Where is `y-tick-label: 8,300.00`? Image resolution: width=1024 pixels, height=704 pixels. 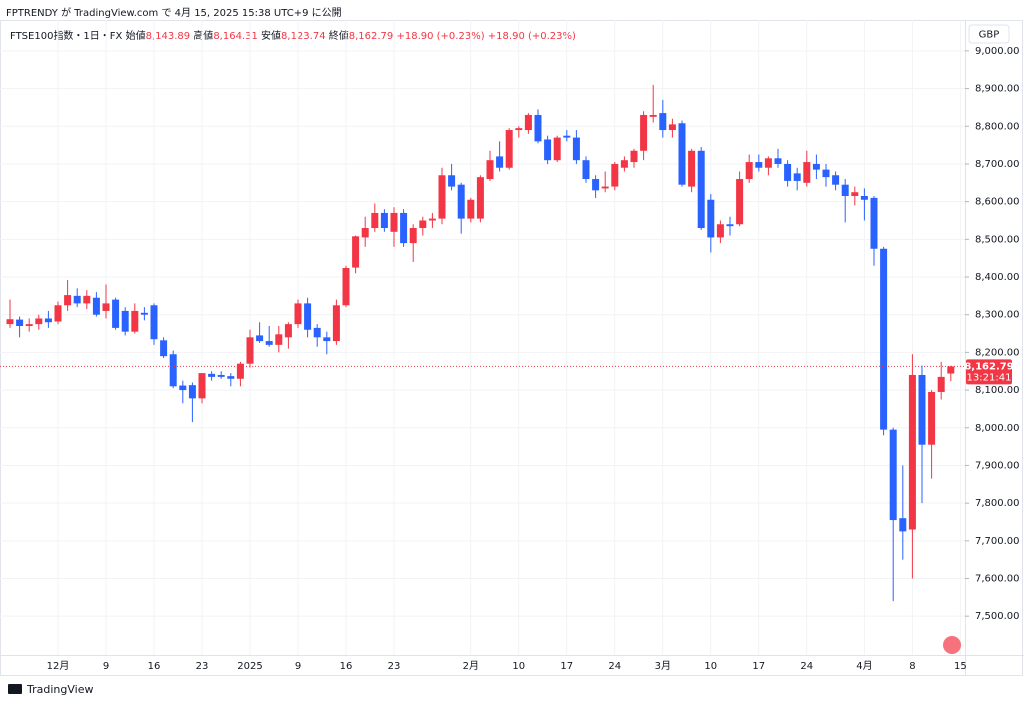 y-tick-label: 8,300.00 is located at coordinates (997, 315).